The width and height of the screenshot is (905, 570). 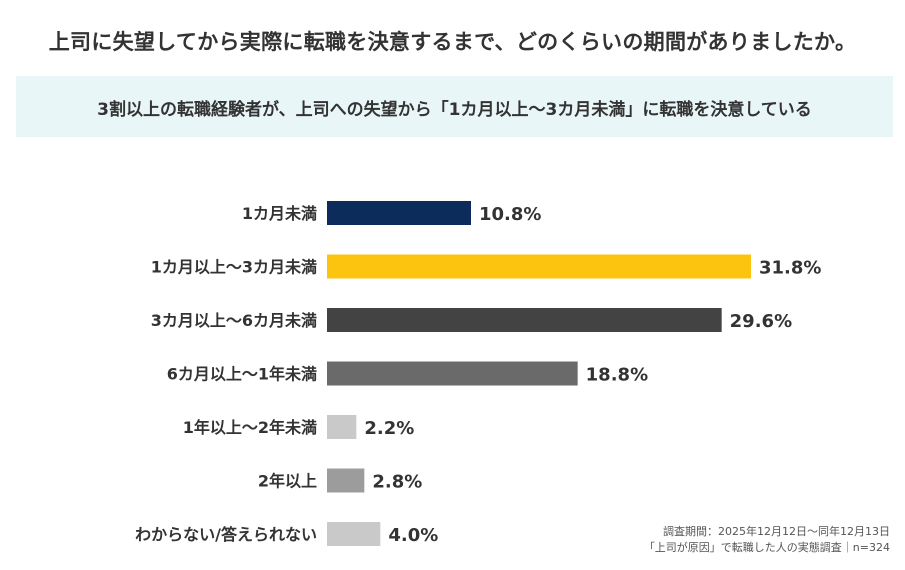 What do you see at coordinates (617, 375) in the screenshot?
I see `data-label: 18.8%` at bounding box center [617, 375].